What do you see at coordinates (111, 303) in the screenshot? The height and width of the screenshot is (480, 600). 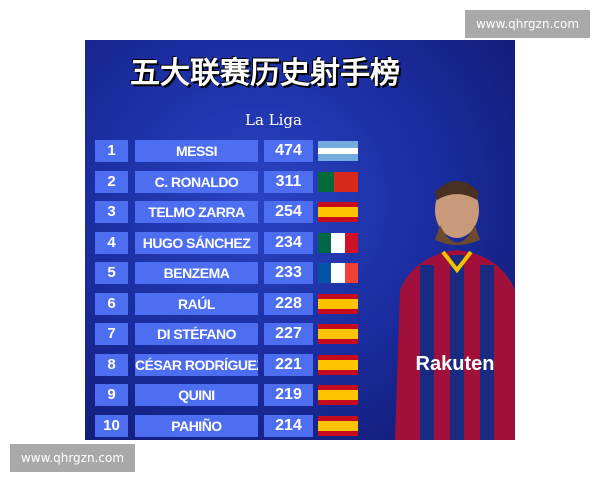 I see `rank: 6` at bounding box center [111, 303].